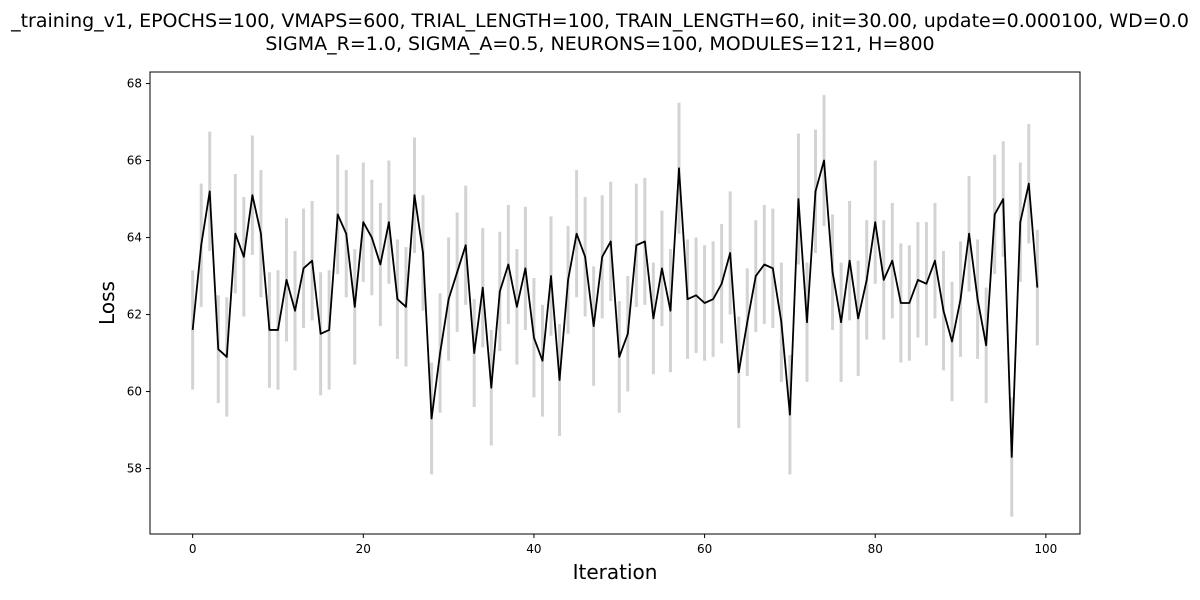 The width and height of the screenshot is (1200, 600). What do you see at coordinates (533, 549) in the screenshot?
I see `x-tick-label: 40` at bounding box center [533, 549].